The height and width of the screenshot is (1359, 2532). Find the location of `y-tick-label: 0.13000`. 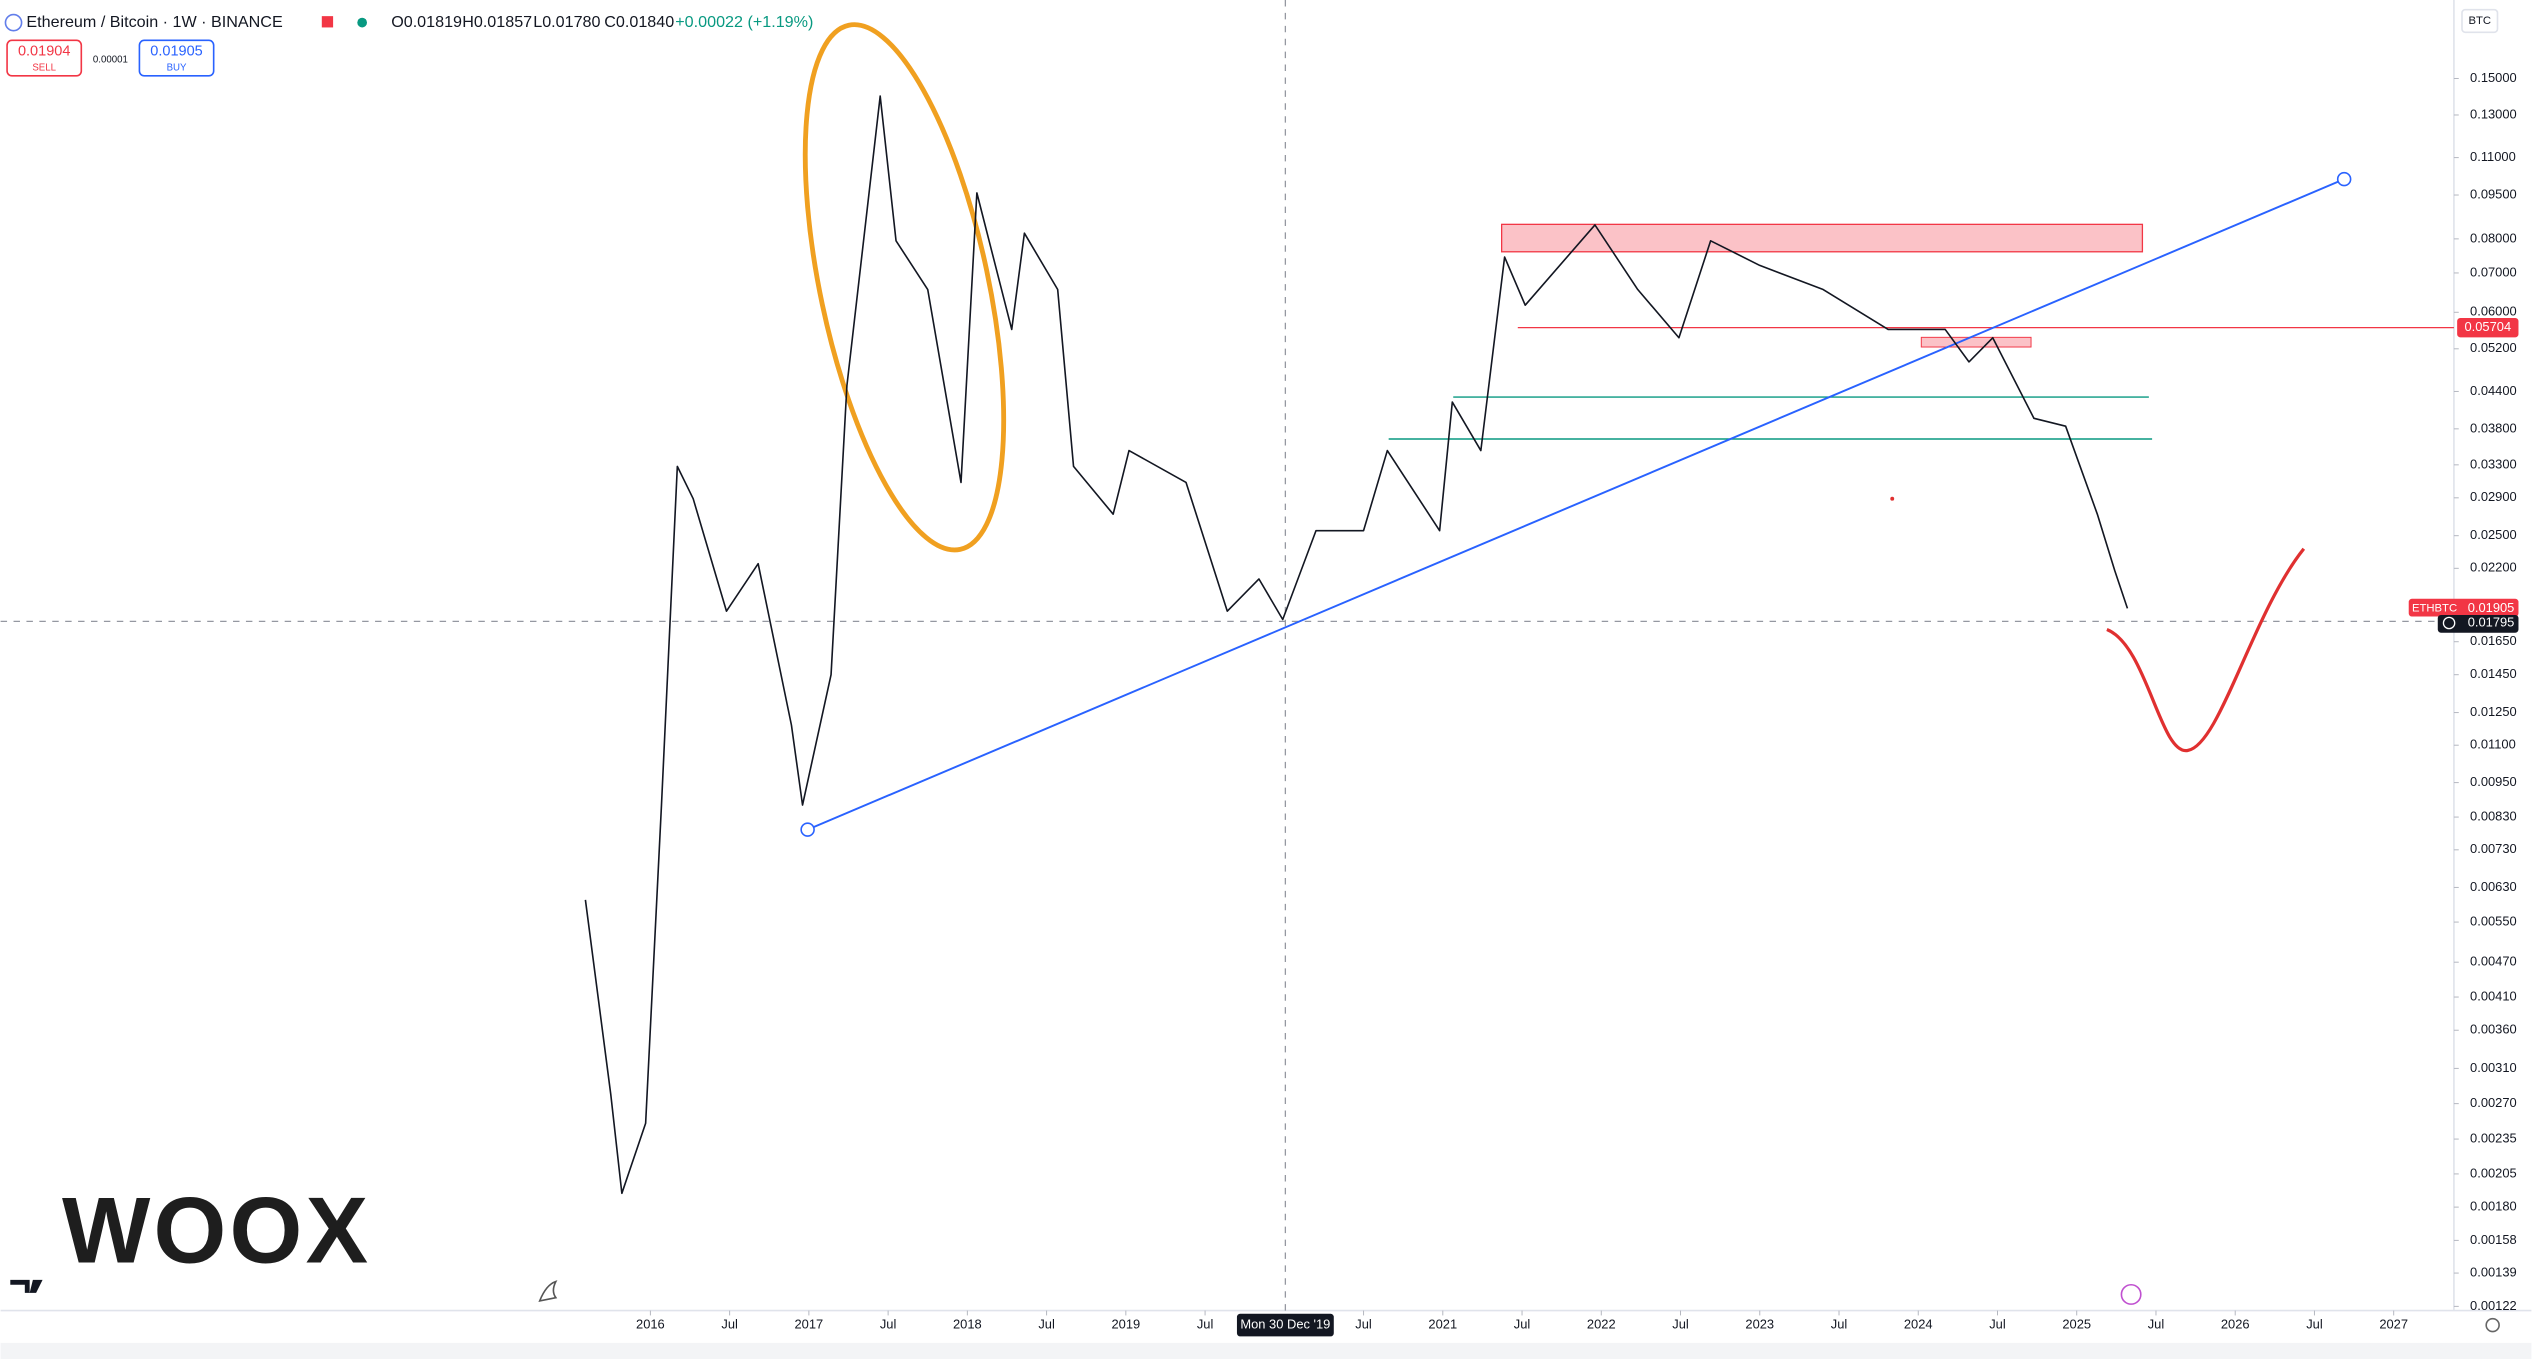

y-tick-label: 0.13000 is located at coordinates (2493, 113).